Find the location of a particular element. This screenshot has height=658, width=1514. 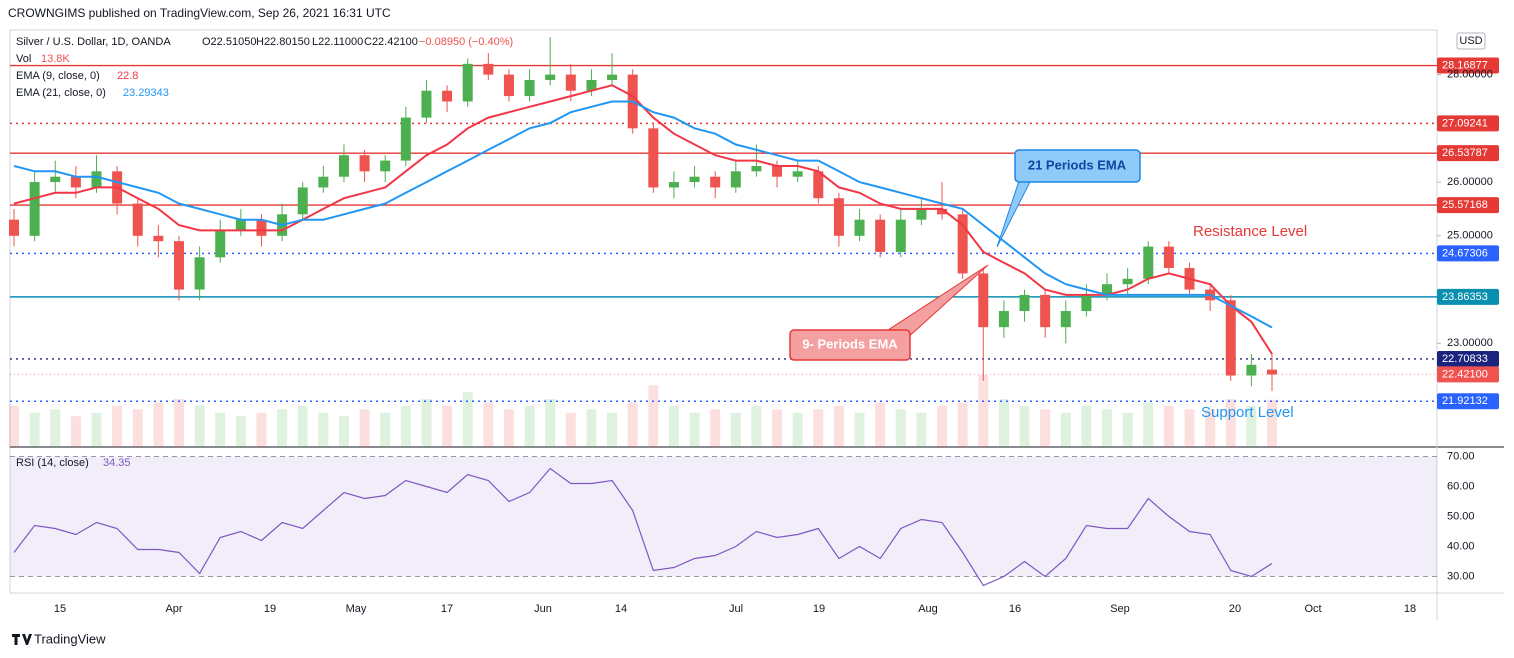

x-tick-label: Sep is located at coordinates (1120, 609).